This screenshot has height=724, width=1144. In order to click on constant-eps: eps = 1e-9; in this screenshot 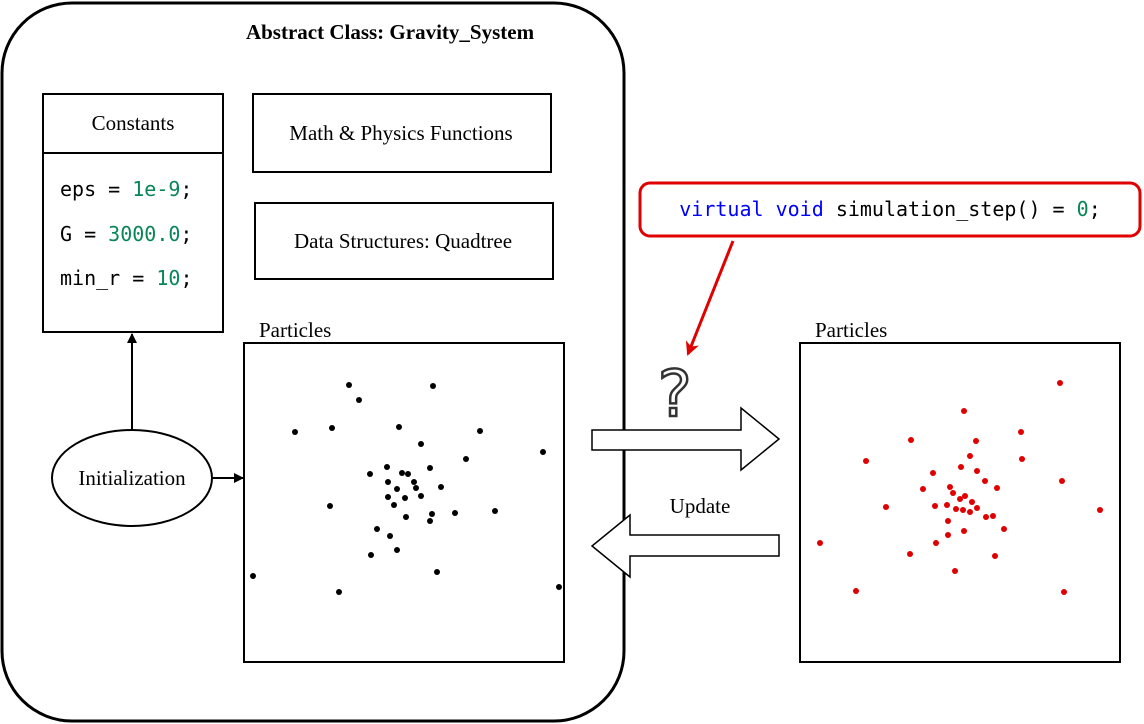, I will do `click(126, 189)`.